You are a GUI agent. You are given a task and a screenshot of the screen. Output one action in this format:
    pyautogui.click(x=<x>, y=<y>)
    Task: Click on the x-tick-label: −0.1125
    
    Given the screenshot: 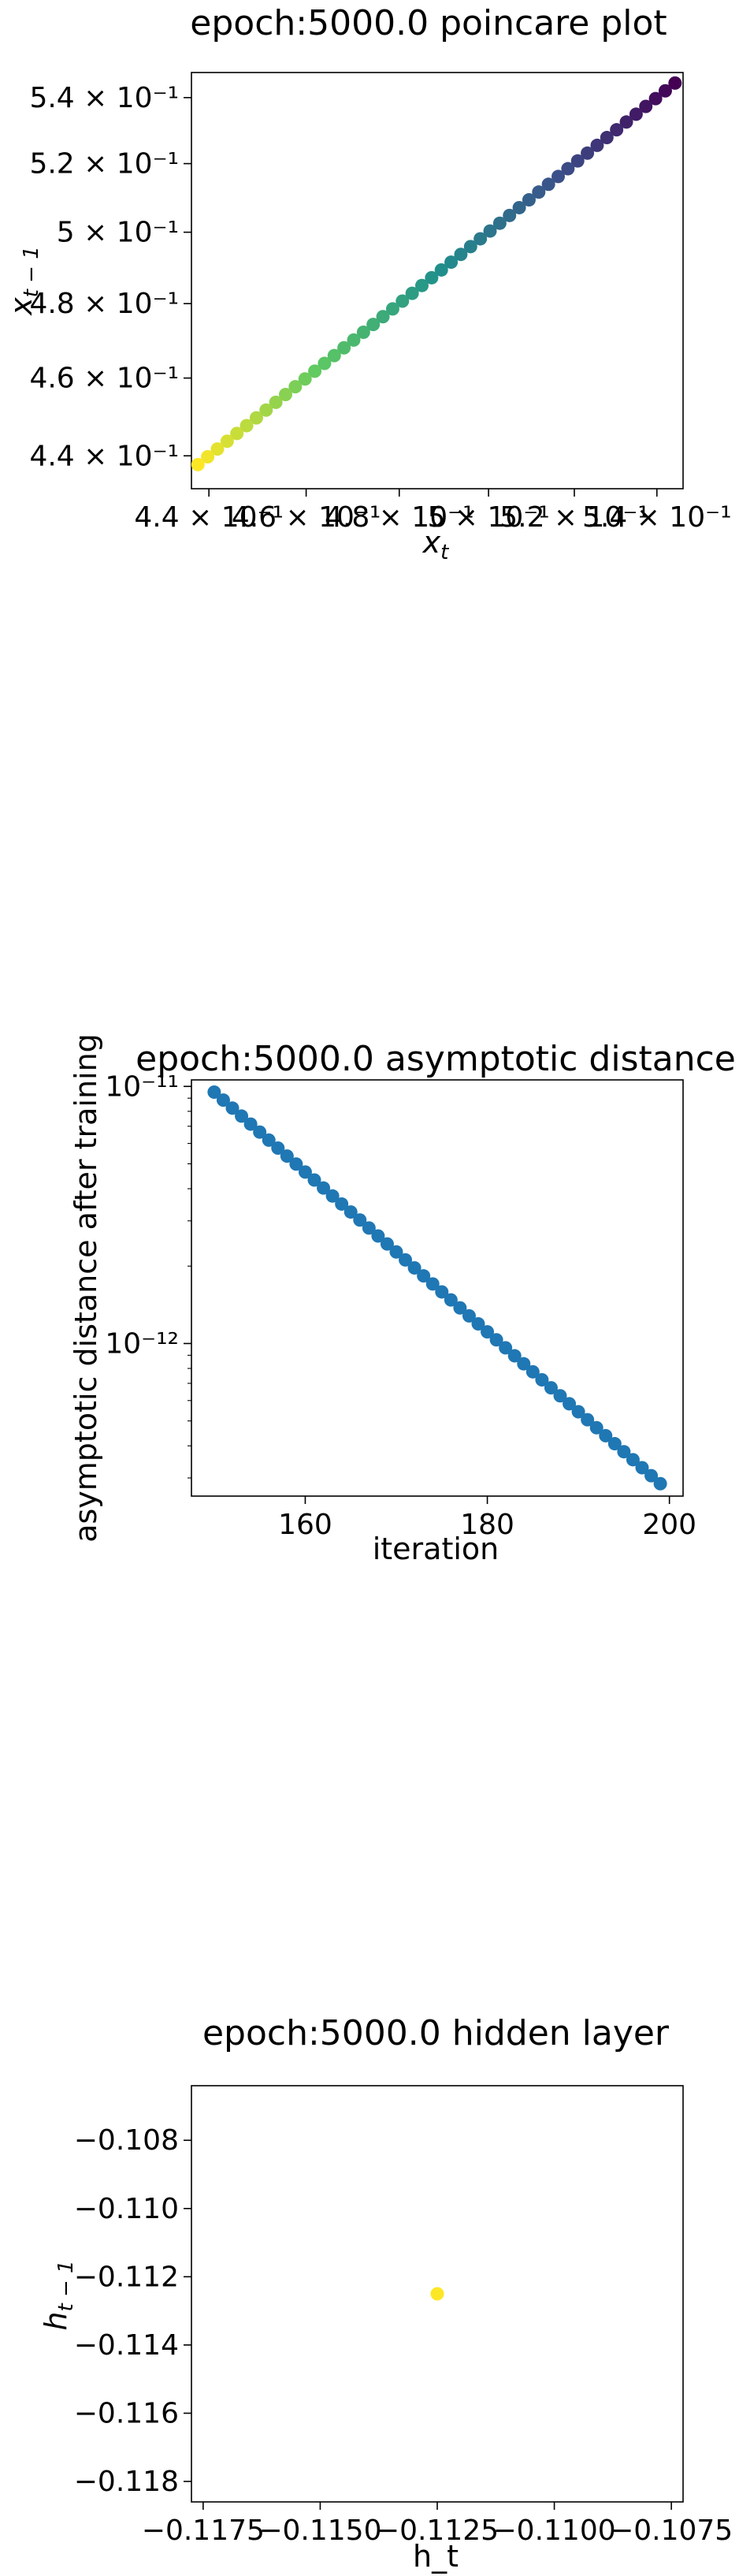 What is the action you would take?
    pyautogui.click(x=438, y=2531)
    